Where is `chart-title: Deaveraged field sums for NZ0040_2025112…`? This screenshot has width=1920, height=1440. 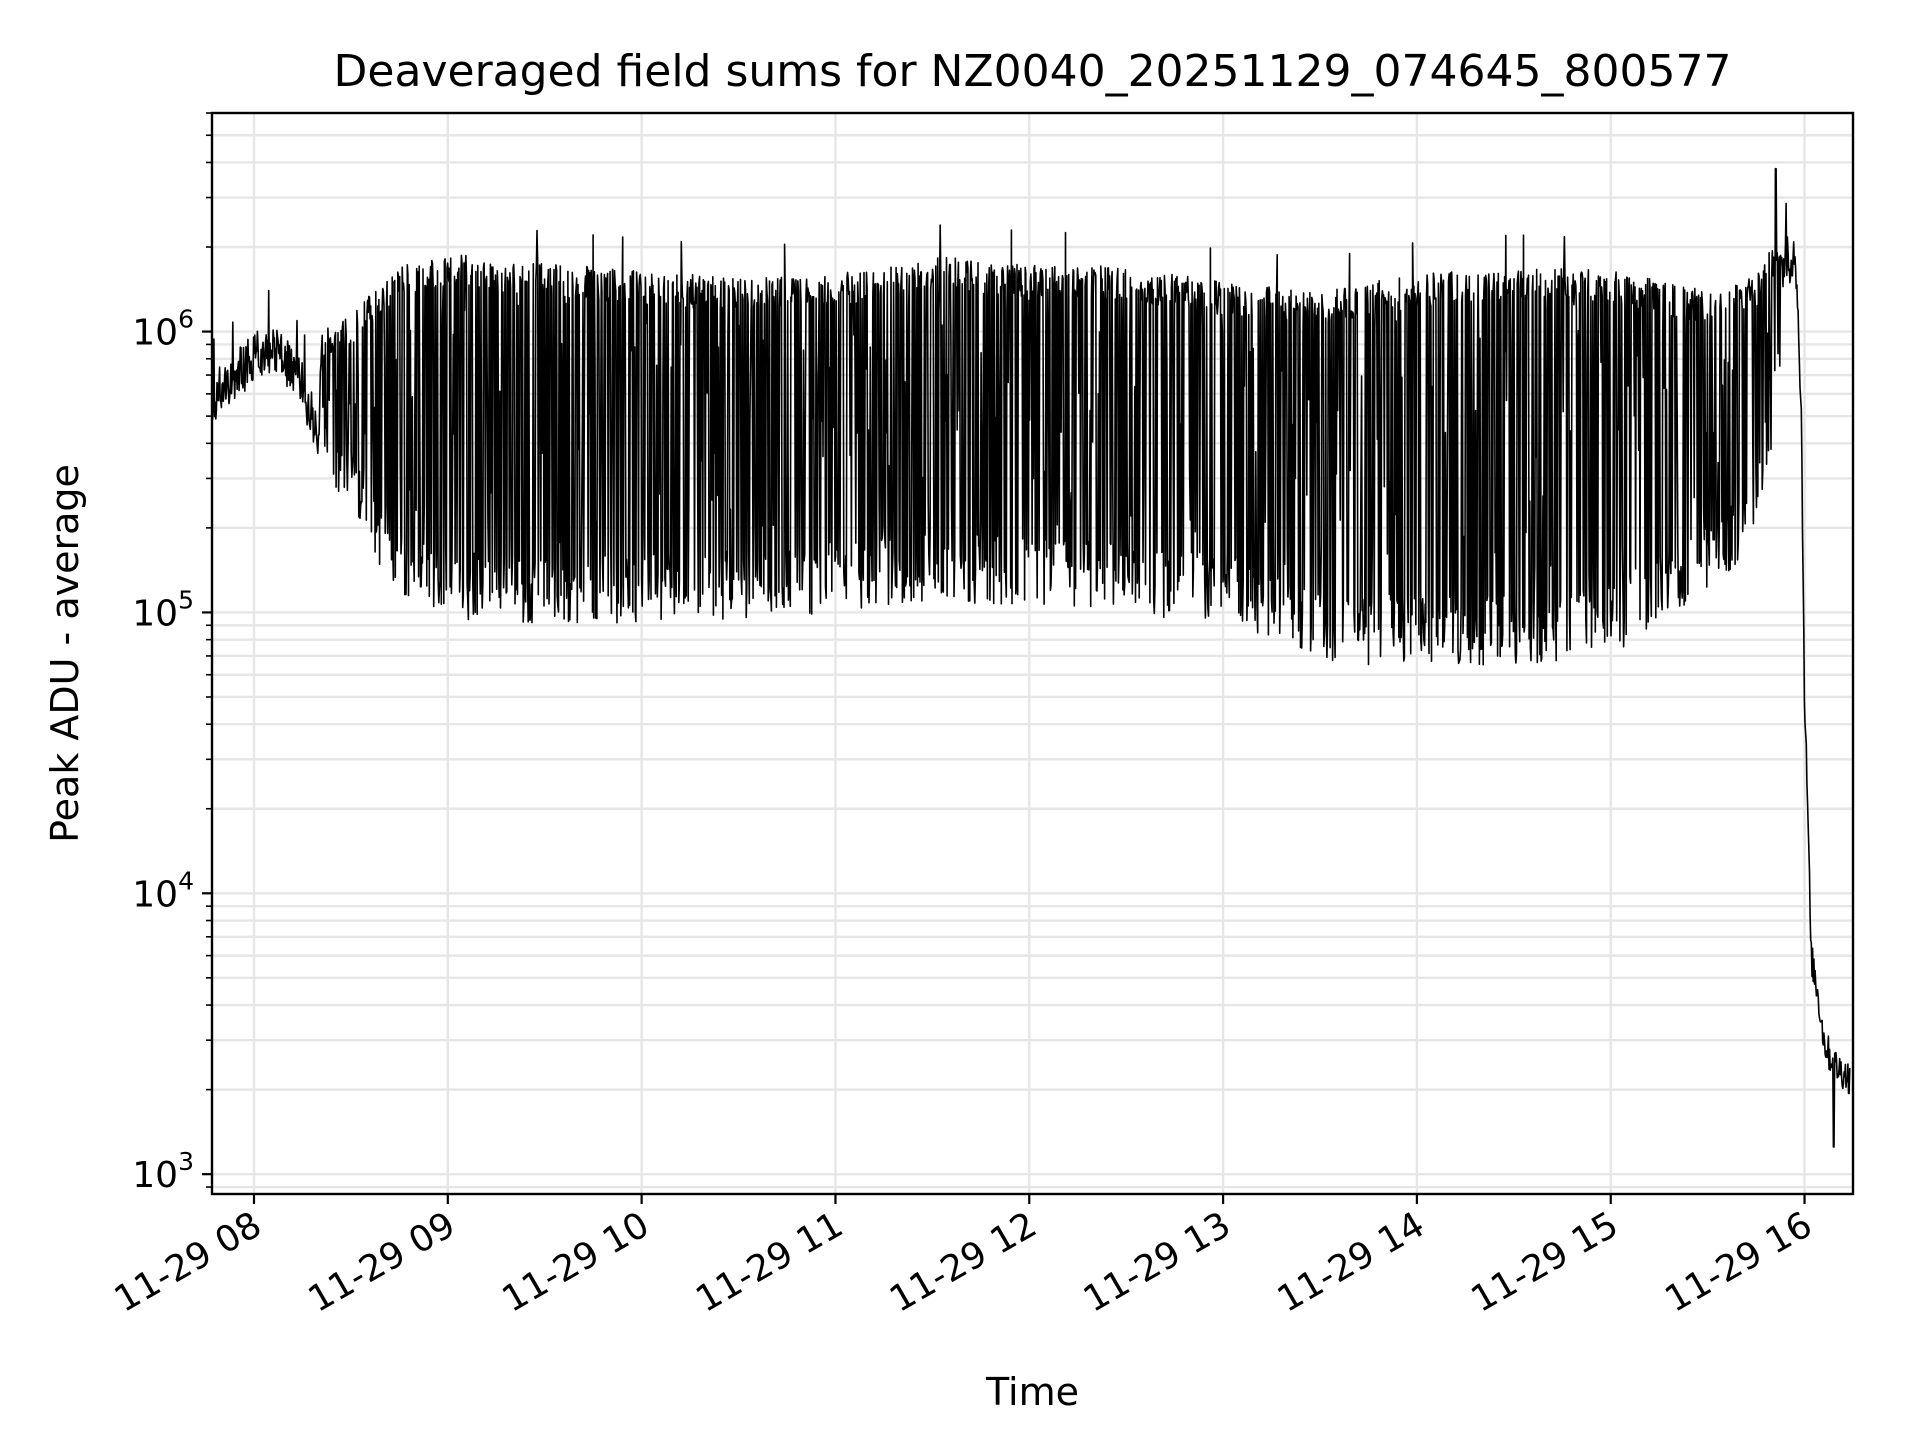 chart-title: Deaveraged field sums for NZ0040_2025112… is located at coordinates (1033, 71).